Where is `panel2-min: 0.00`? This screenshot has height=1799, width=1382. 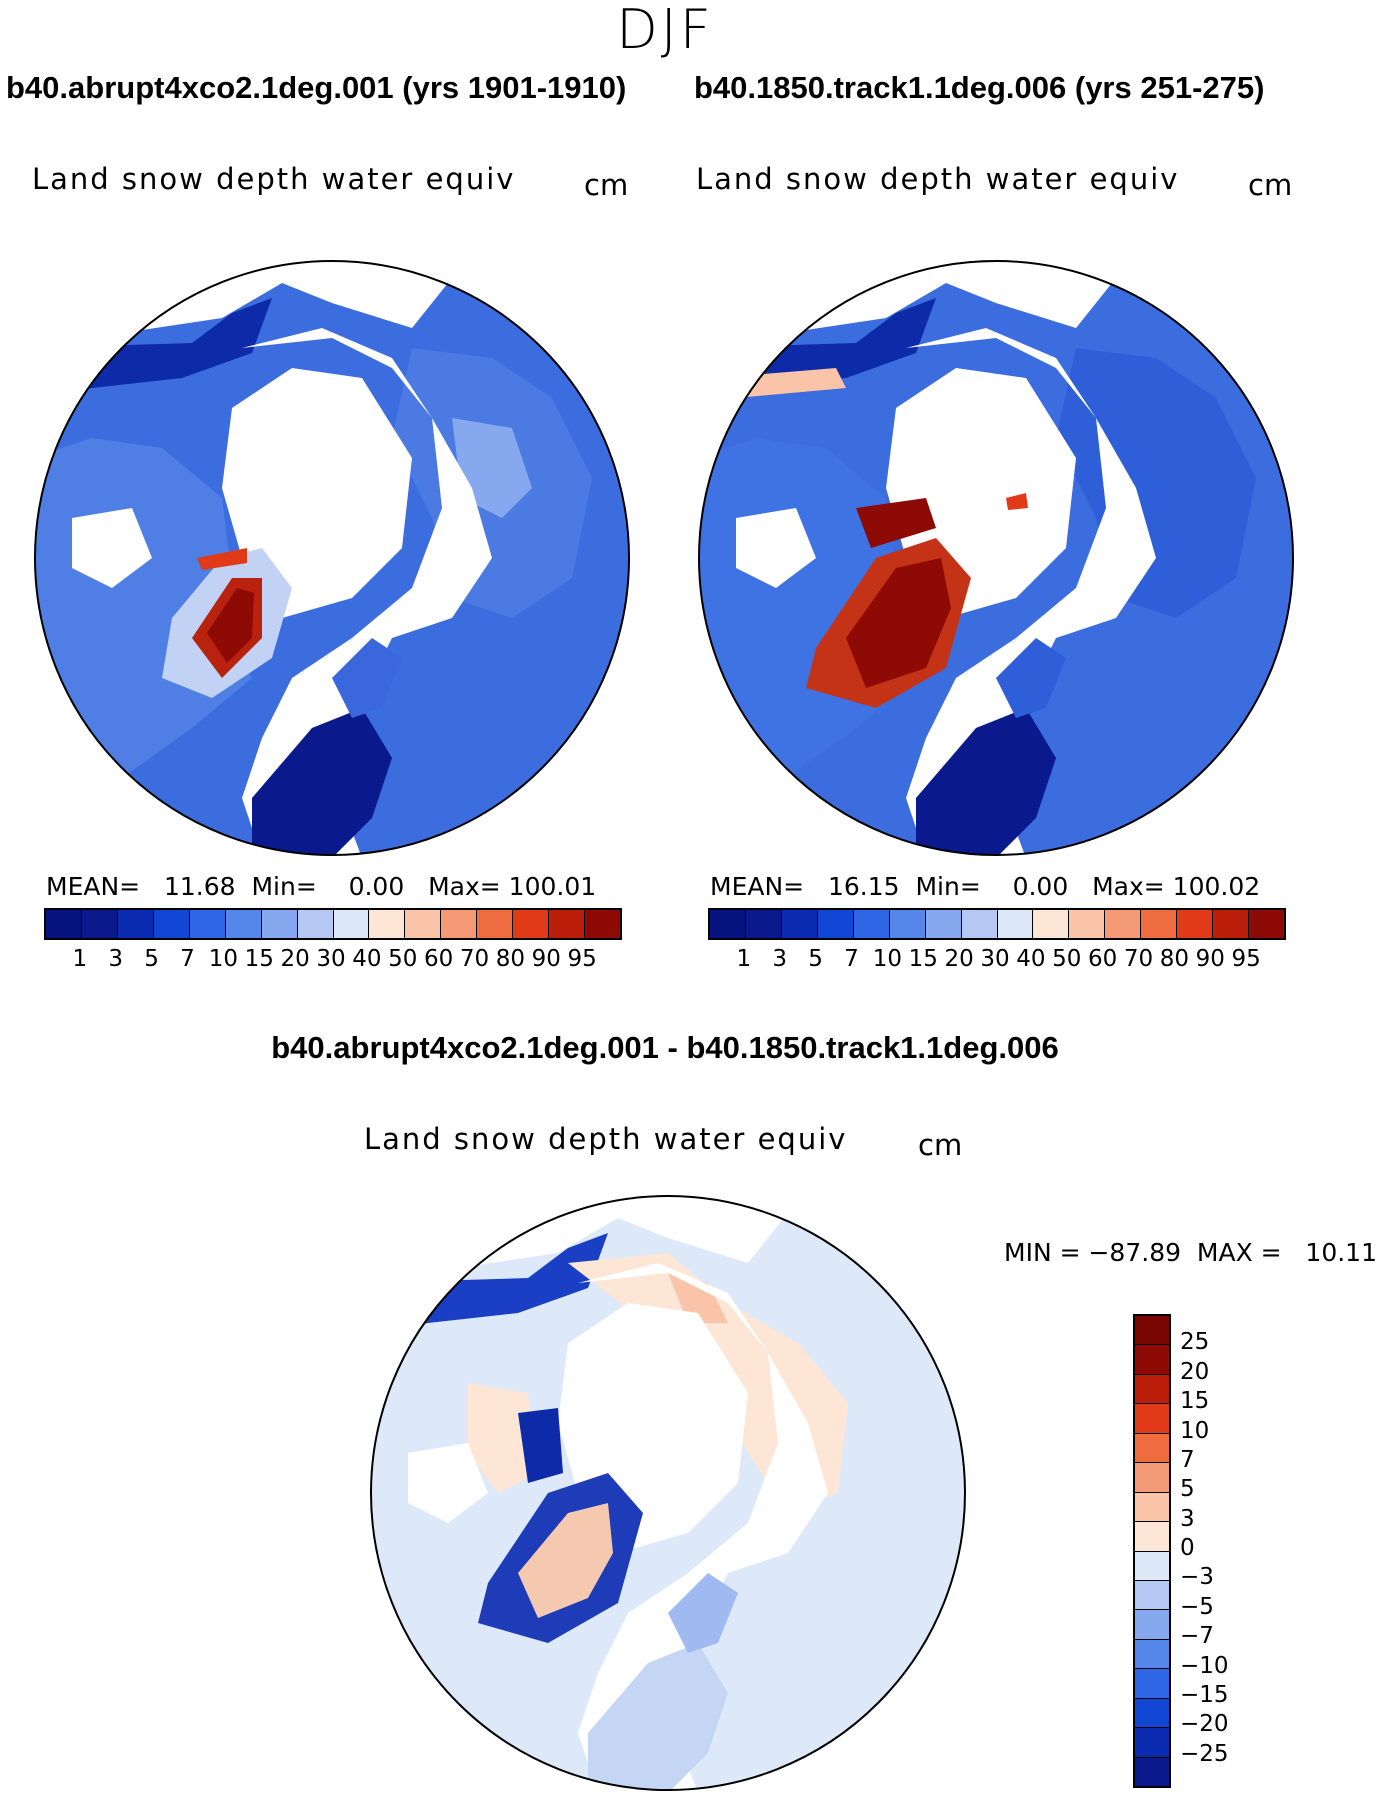 panel2-min: 0.00 is located at coordinates (1040, 886).